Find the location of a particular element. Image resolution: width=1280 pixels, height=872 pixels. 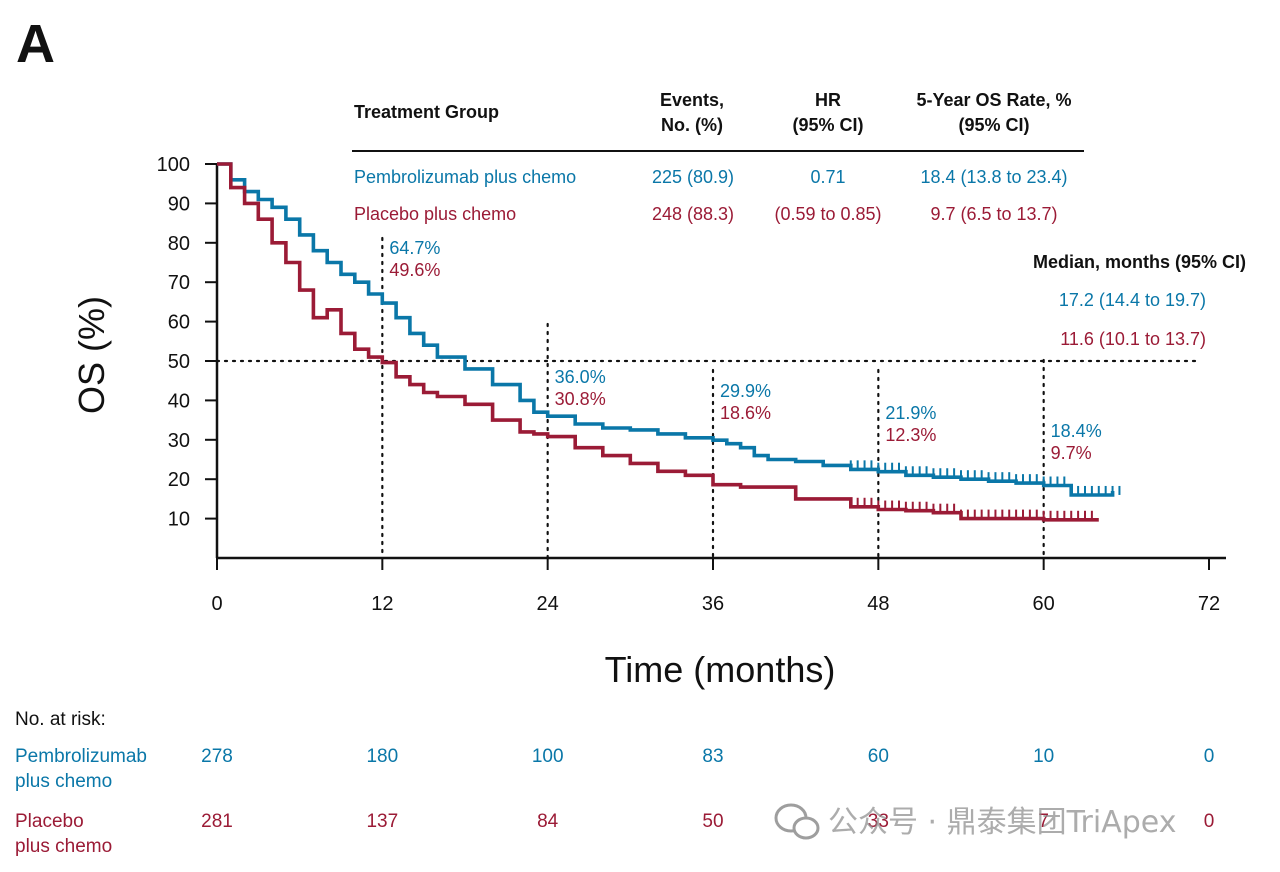

table-row-pembro-rate: 18.4 (13.8 to 23.4) is located at coordinates (993, 177).